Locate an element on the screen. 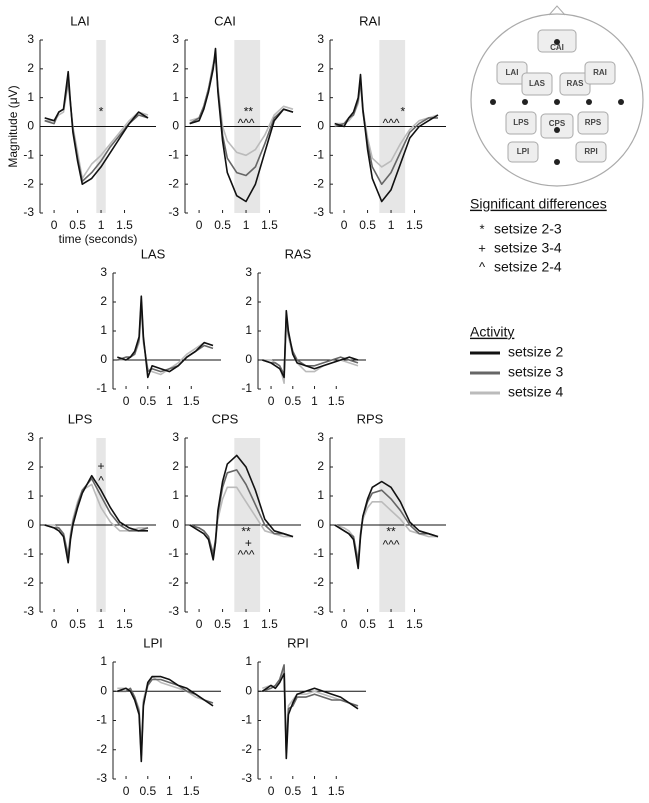 The width and height of the screenshot is (649, 803). significance-marker: ^^^ is located at coordinates (246, 123).